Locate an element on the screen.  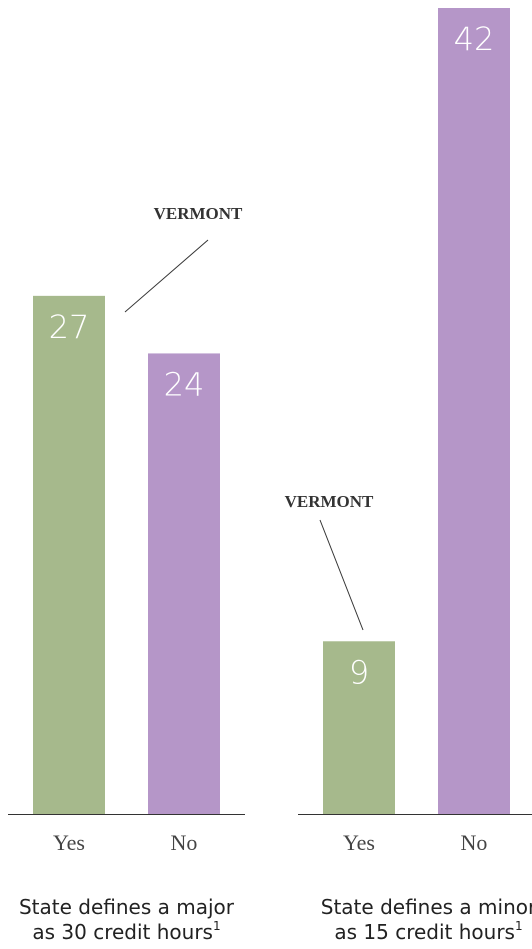
title-line: as 30 credit hours is located at coordinates (122, 932).